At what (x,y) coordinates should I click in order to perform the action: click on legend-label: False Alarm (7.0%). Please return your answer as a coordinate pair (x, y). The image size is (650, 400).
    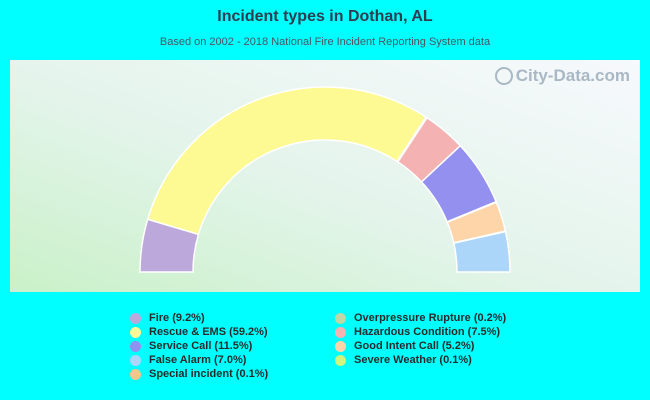
    Looking at the image, I should click on (198, 360).